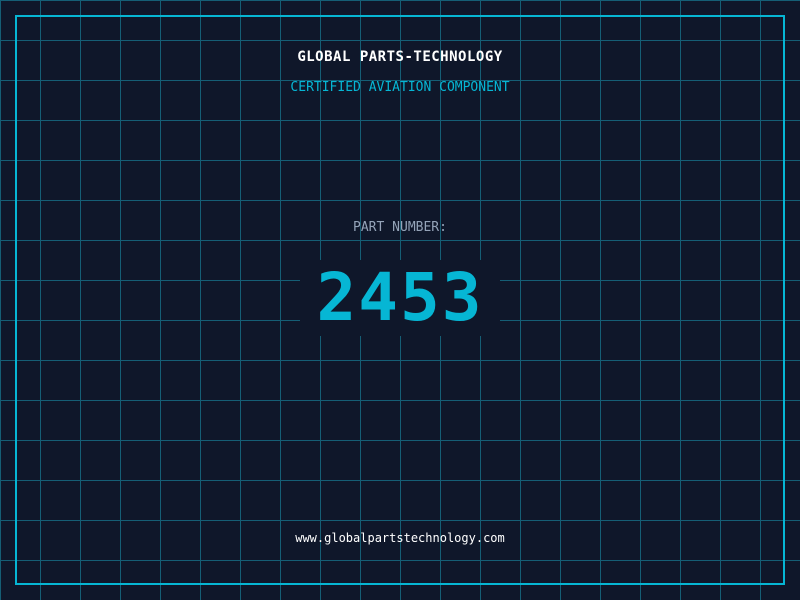 The width and height of the screenshot is (800, 600). What do you see at coordinates (400, 57) in the screenshot?
I see `company-title: GLOBAL PARTS-TECHNOLOGY` at bounding box center [400, 57].